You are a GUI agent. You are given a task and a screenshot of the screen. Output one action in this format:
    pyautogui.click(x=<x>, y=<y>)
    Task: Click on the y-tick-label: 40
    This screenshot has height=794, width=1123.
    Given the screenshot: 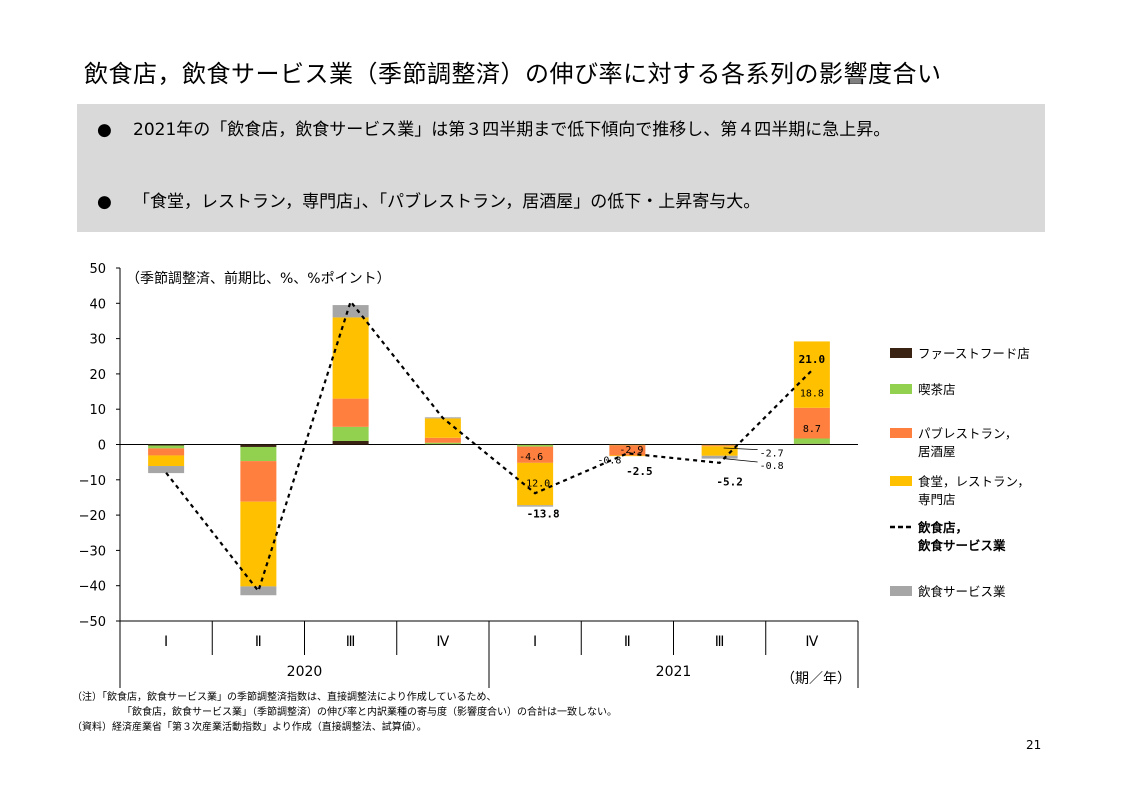 What is the action you would take?
    pyautogui.click(x=97, y=304)
    